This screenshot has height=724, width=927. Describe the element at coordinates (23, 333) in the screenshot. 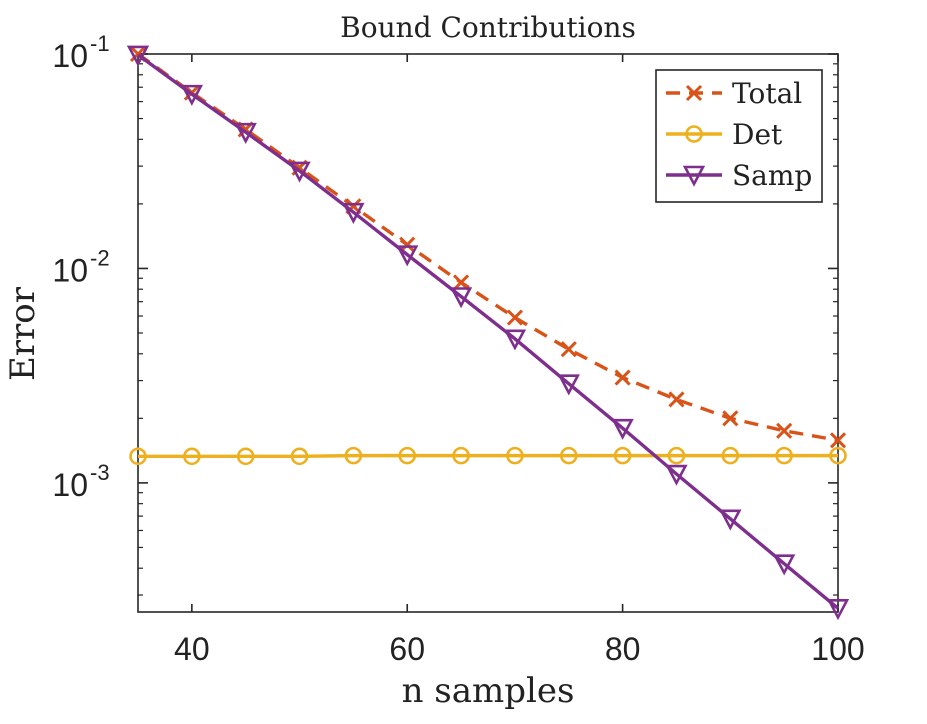

I see `y-axis-label: Error` at that location.